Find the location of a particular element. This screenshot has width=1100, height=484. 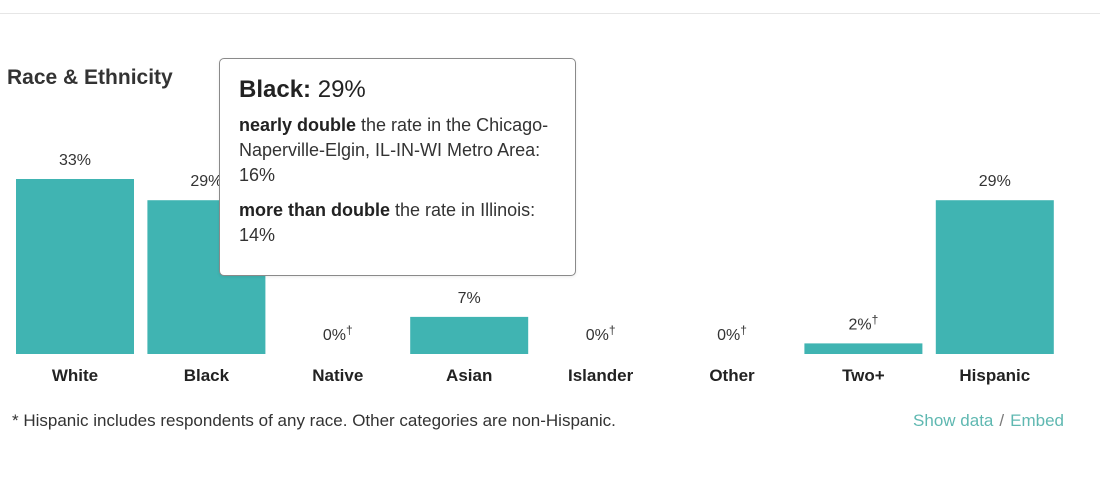

section-title: Race & Ethnicity is located at coordinates (90, 77).